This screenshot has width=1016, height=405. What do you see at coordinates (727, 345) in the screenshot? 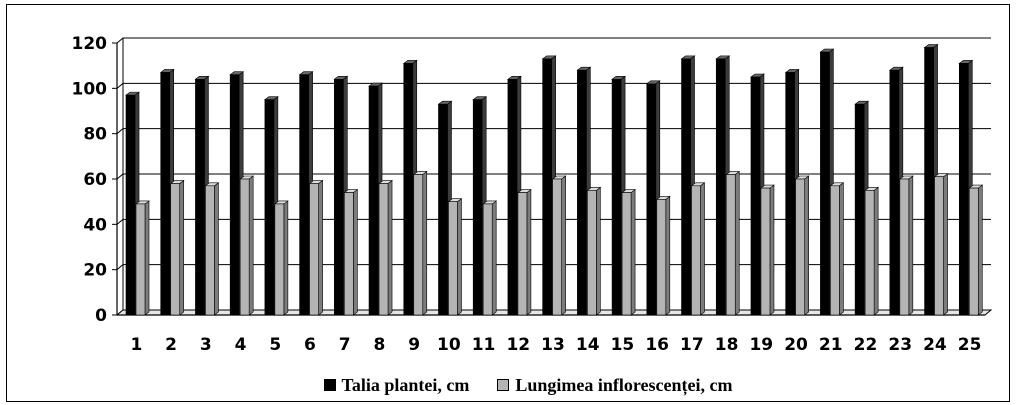
I see `x-tick-label: 18` at bounding box center [727, 345].